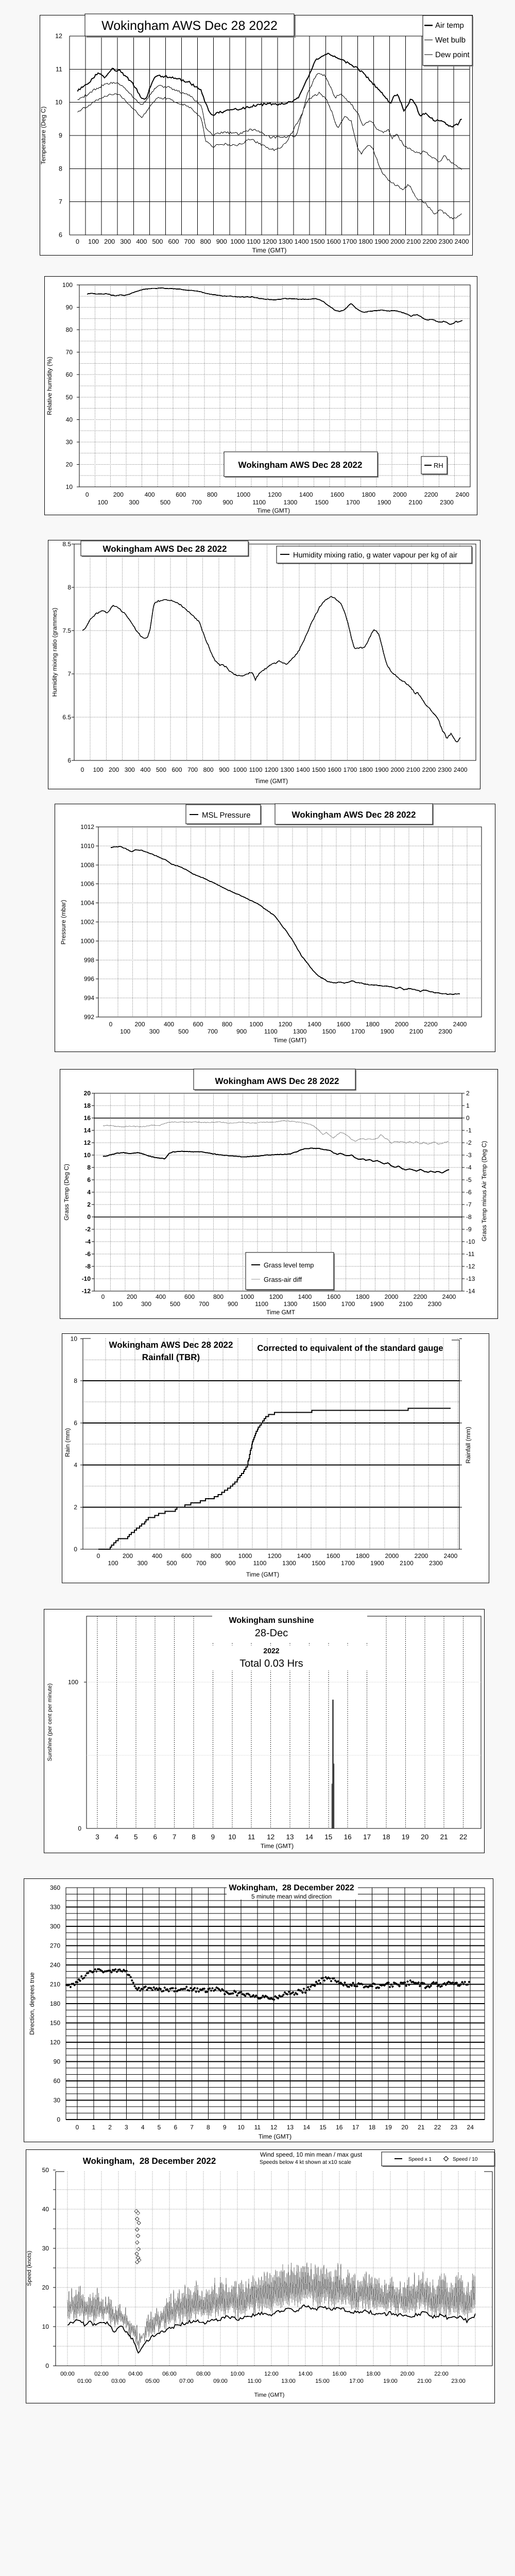  What do you see at coordinates (469, 1130) in the screenshot?
I see `svg-text: -1` at bounding box center [469, 1130].